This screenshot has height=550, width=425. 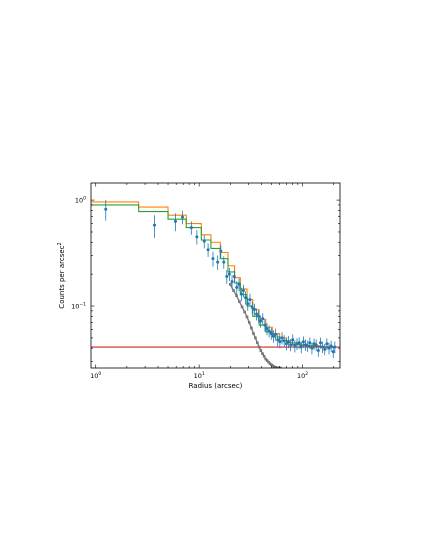 What do you see at coordinates (203, 374) in the screenshot?
I see `x-tick-label-exponent: 1` at bounding box center [203, 374].